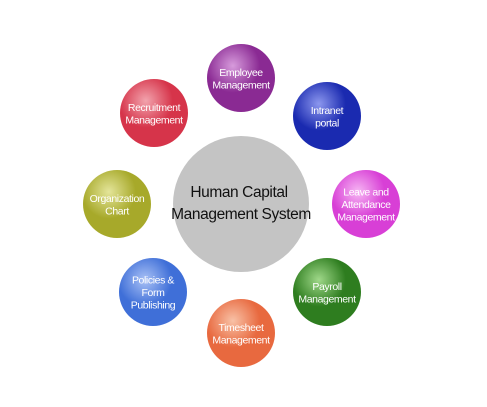 The image size is (487, 407). I want to click on node-label-employee-management: Employee Management, so click(241, 79).